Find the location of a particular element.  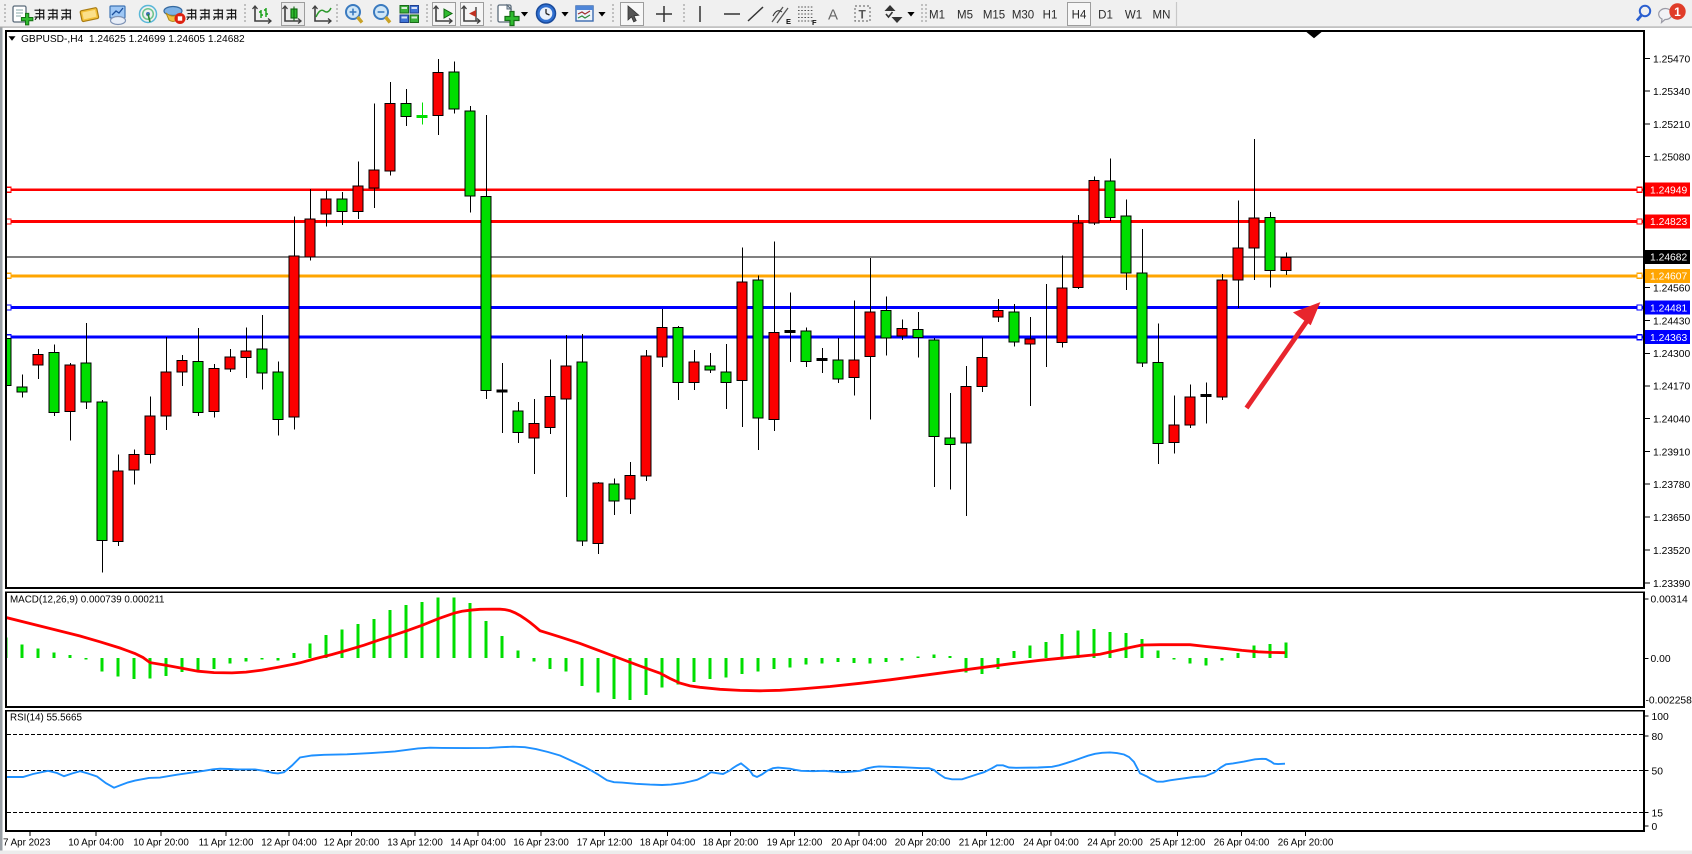

svg-text: 1.23910 is located at coordinates (1671, 452).